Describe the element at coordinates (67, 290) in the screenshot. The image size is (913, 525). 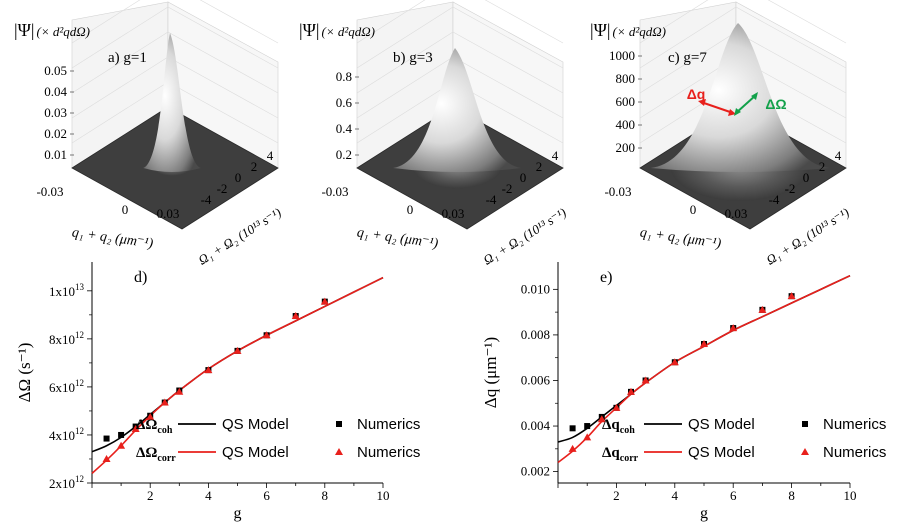
I see `y-tick-label: 1x10¹³` at that location.